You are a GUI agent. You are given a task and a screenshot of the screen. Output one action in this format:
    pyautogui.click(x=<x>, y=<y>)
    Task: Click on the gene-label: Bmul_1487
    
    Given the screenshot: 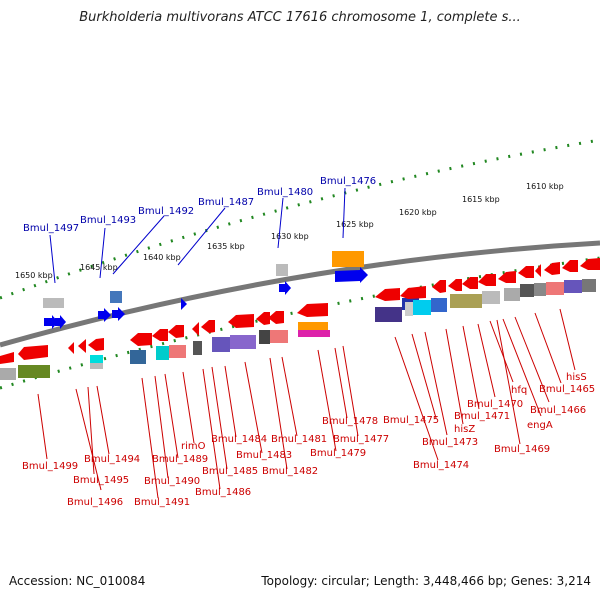 What is the action you would take?
    pyautogui.click(x=226, y=202)
    